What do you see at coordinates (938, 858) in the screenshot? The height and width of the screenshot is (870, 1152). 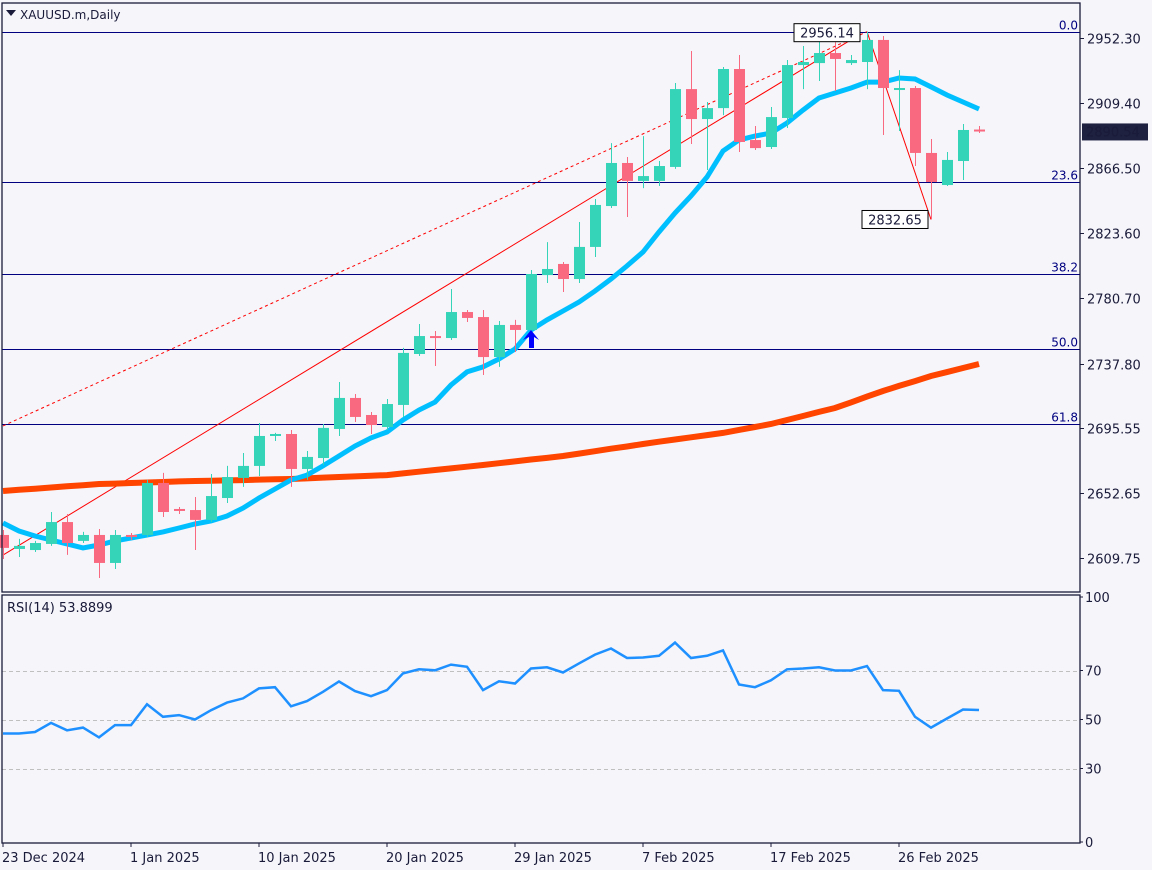 I see `date-tick-label: 26 Feb 2025` at bounding box center [938, 858].